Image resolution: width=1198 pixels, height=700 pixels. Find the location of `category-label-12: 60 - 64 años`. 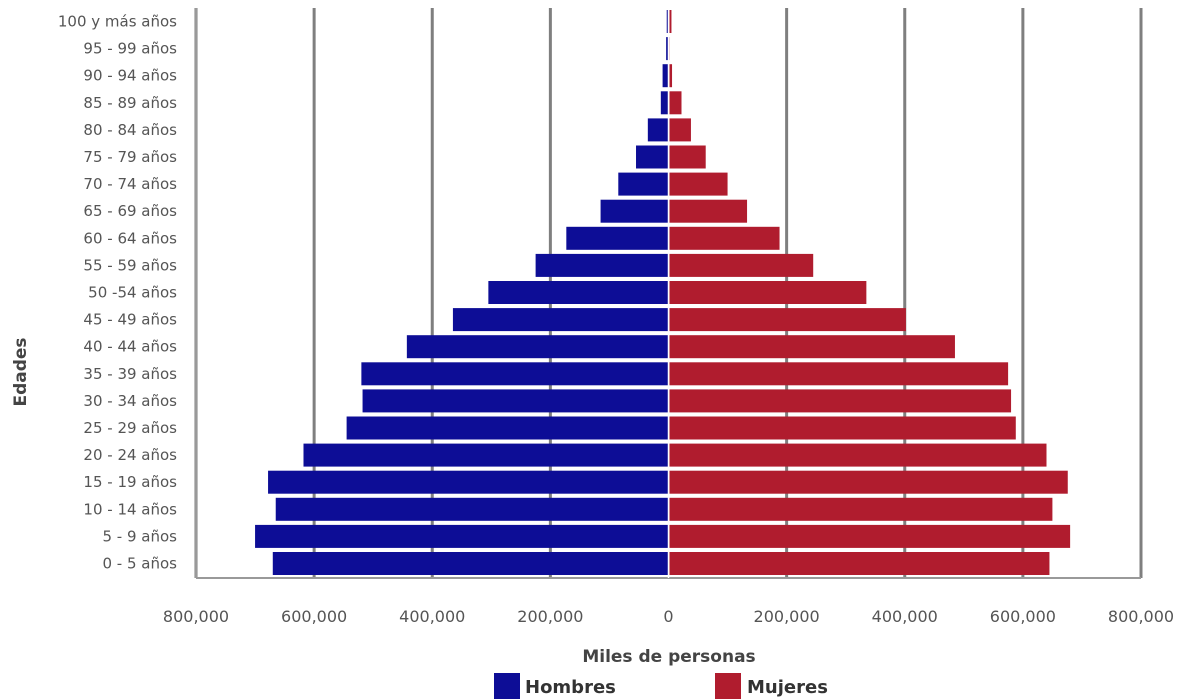

category-label-12: 60 - 64 años is located at coordinates (130, 238).